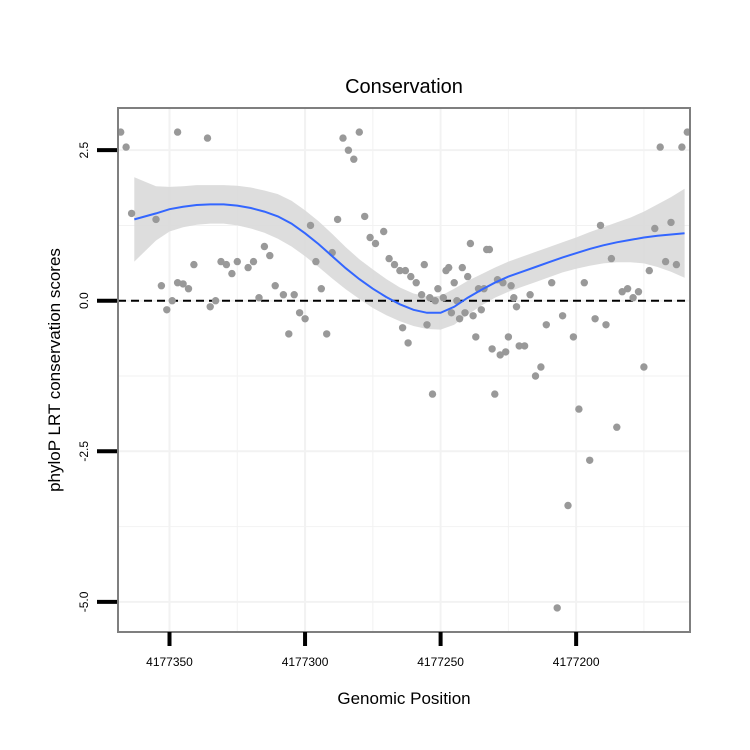  What do you see at coordinates (97, 377) in the screenshot?
I see `y-axis: 2.5 0.0 -2.5 -5.0` at bounding box center [97, 377].